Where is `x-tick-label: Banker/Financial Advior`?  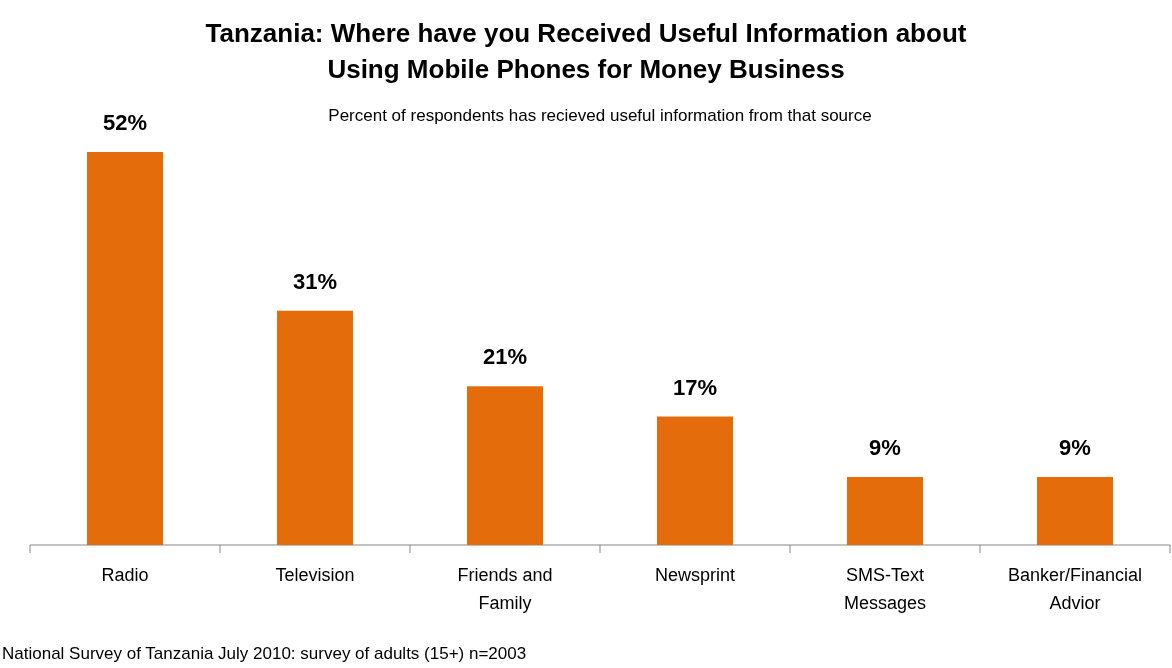 x-tick-label: Banker/Financial Advior is located at coordinates (1075, 589).